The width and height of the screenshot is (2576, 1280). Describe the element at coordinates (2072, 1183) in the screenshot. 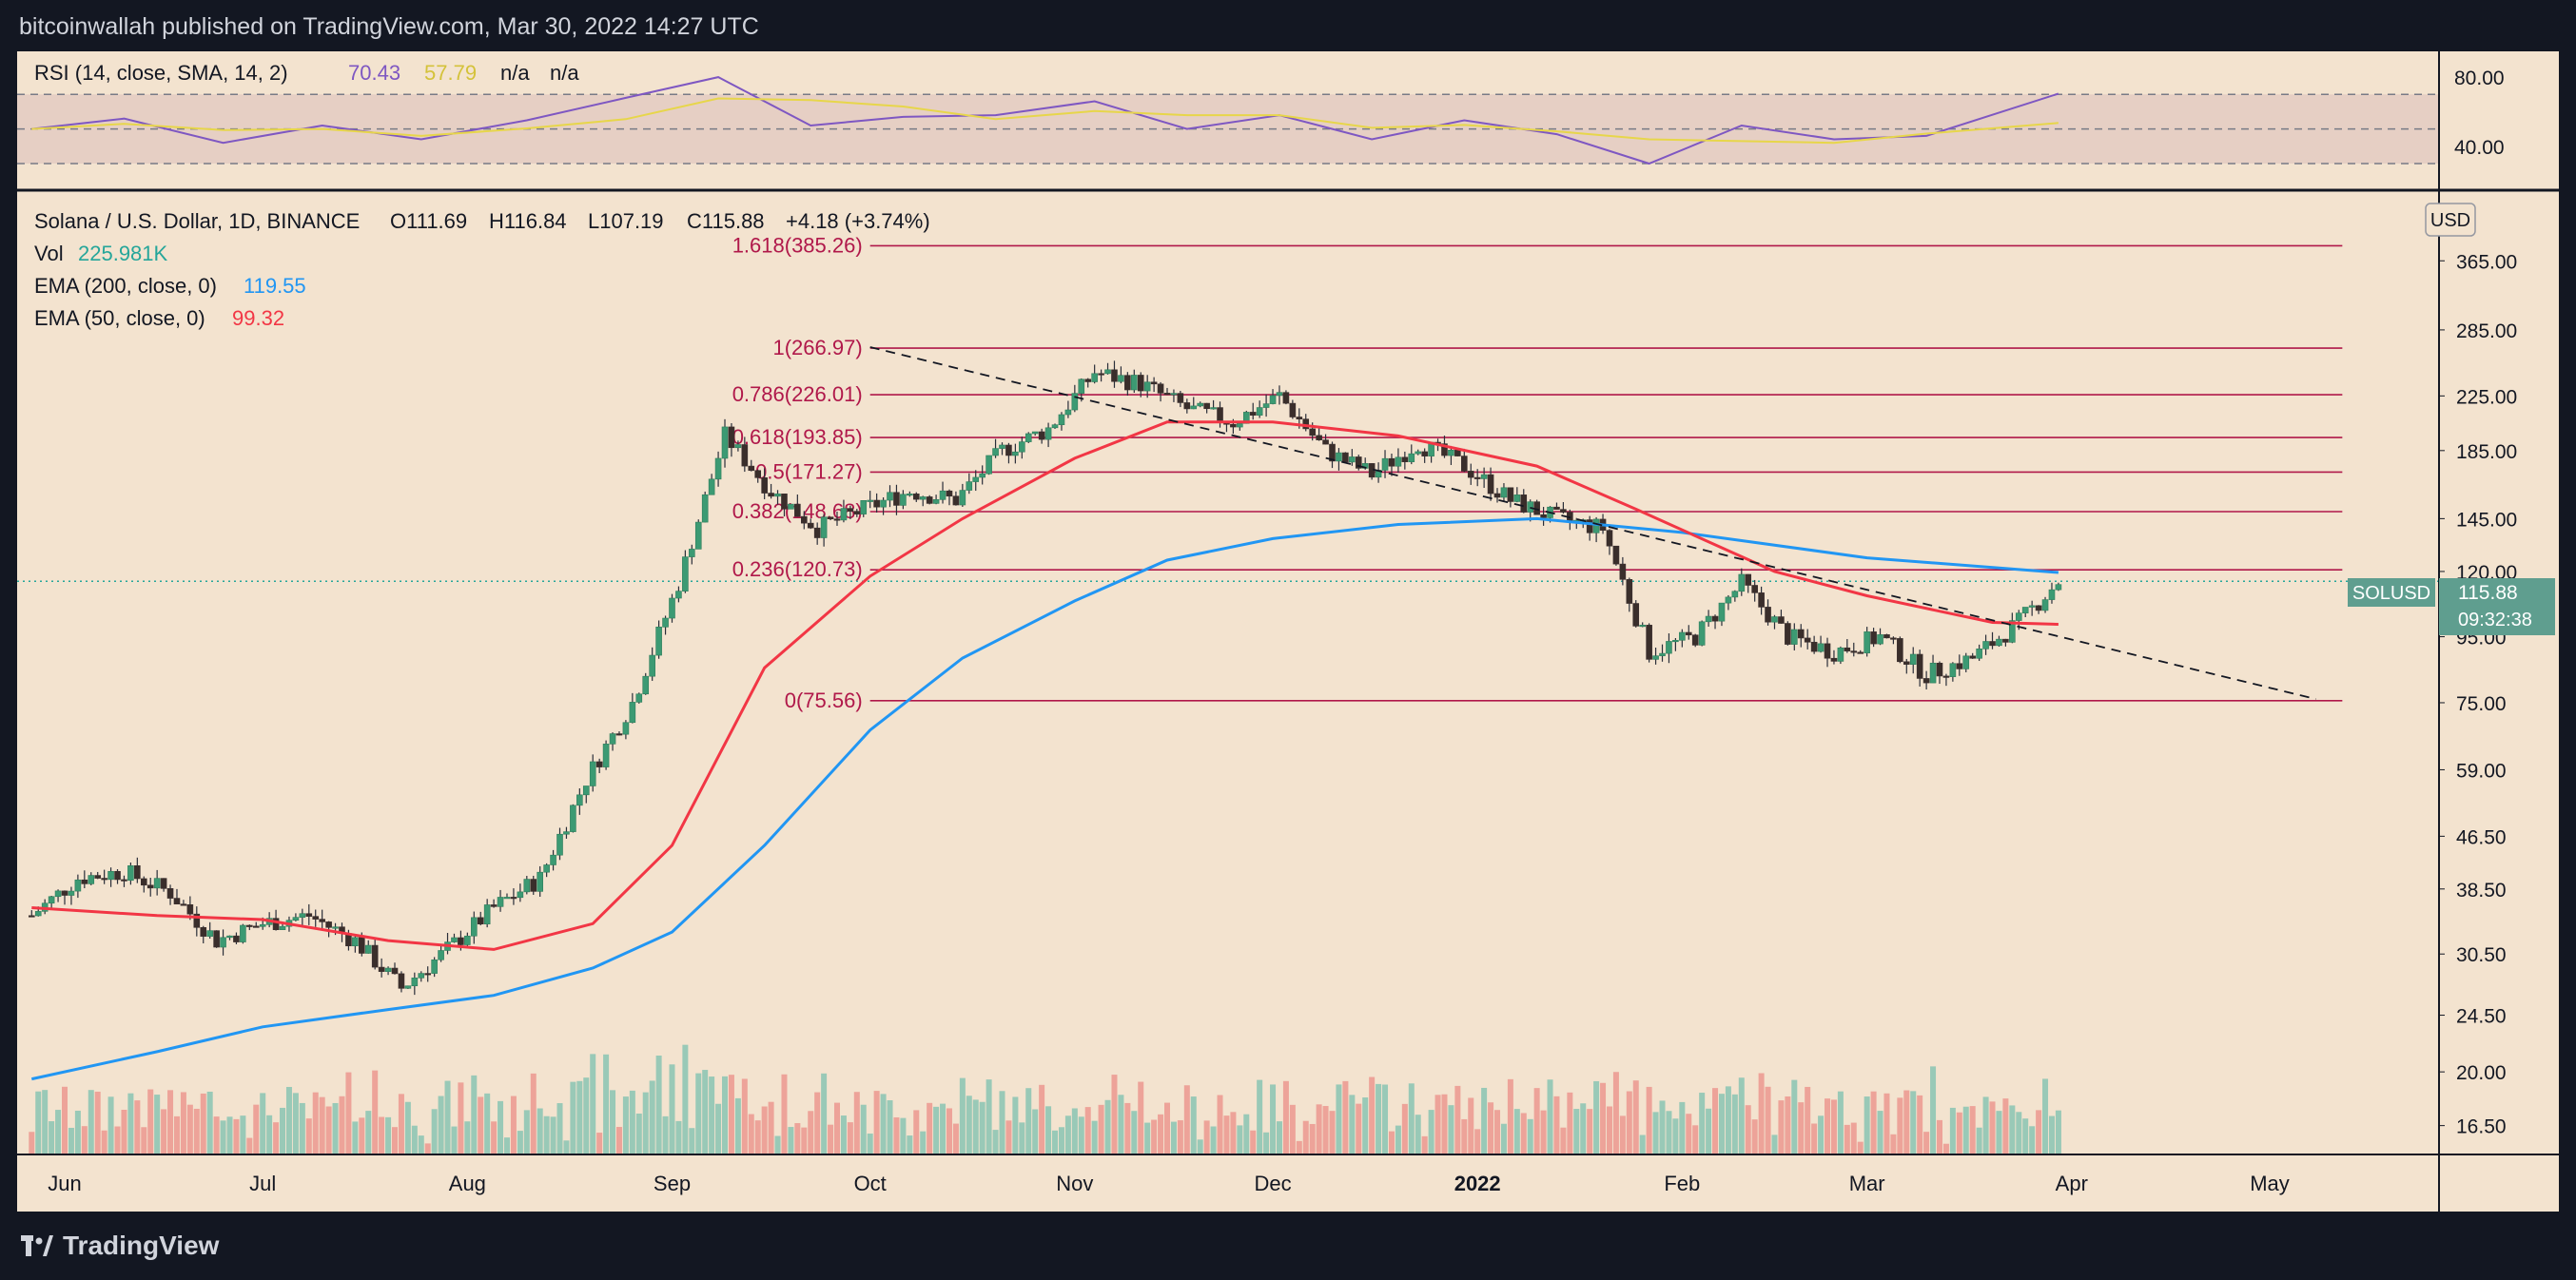

I see `time-tick-label: Apr` at that location.